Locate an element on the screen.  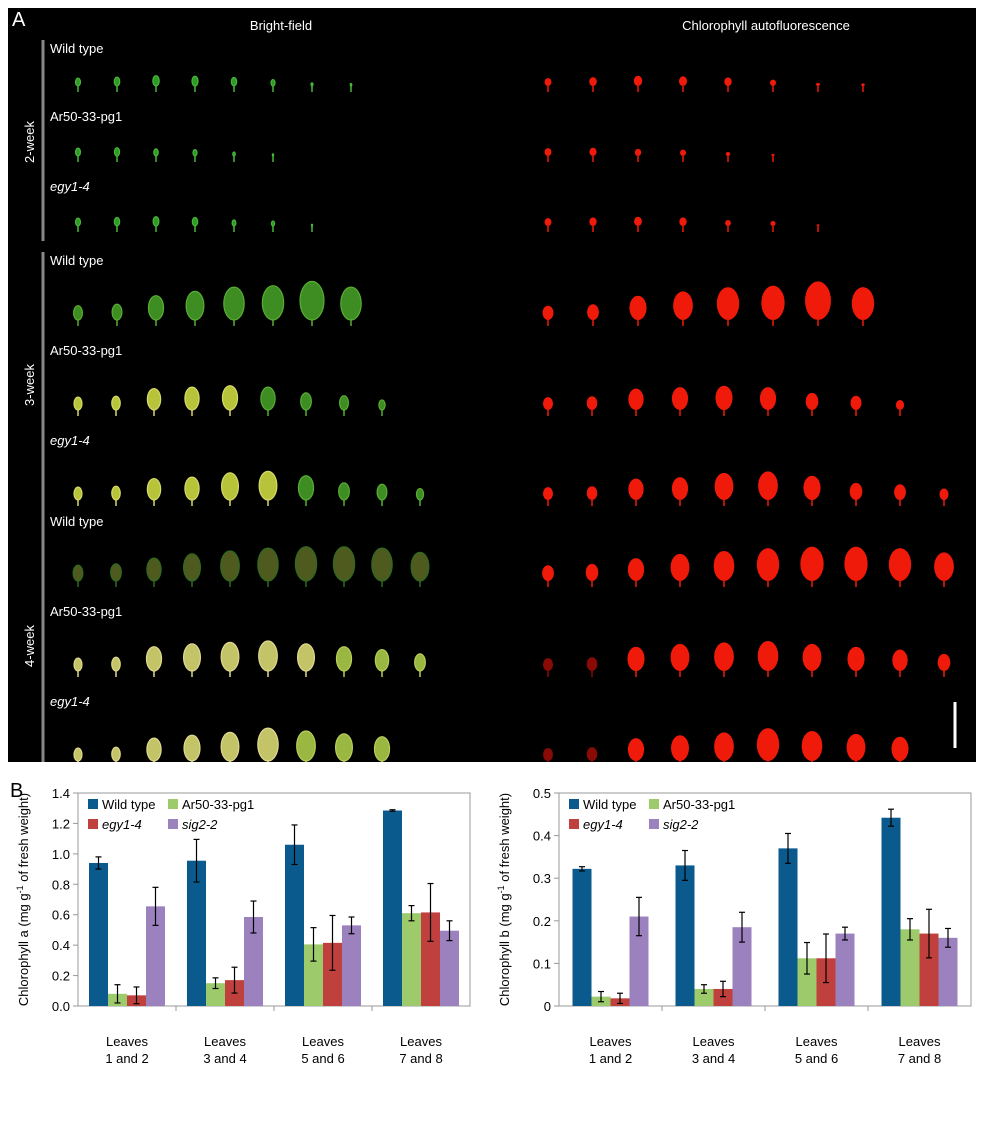
y-tick-label: 0.5 is located at coordinates (542, 793).